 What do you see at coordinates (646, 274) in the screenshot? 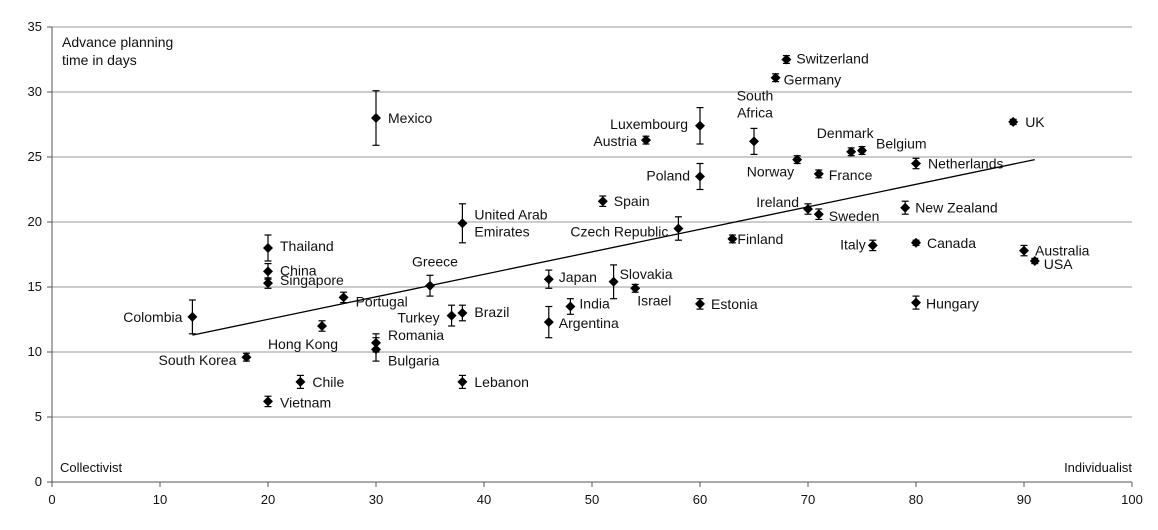
I see `point-label: Slovakia` at bounding box center [646, 274].